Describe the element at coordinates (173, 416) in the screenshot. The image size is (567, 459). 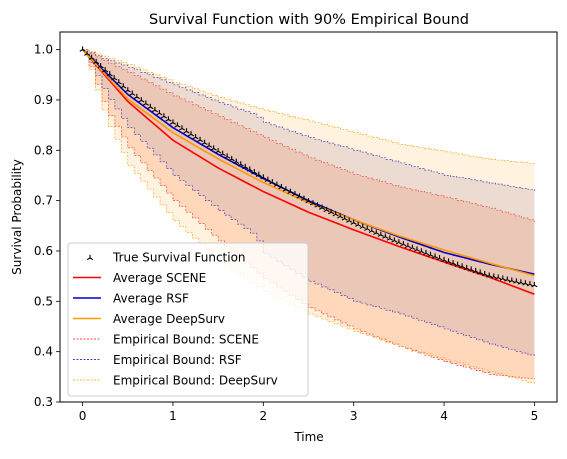
I see `x-tick-label: 1` at that location.